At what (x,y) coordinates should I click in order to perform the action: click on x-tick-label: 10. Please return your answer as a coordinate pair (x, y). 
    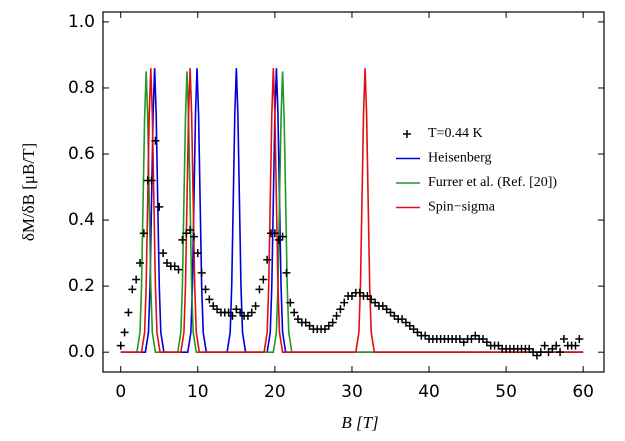
    Looking at the image, I should click on (198, 392).